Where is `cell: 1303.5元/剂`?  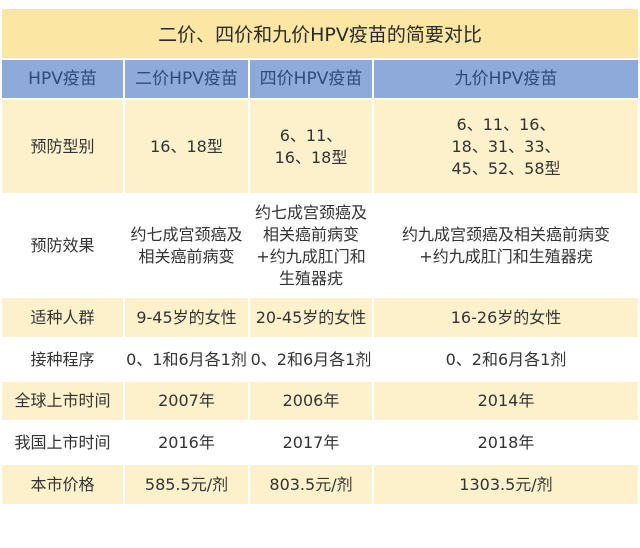 cell: 1303.5元/剂 is located at coordinates (506, 484).